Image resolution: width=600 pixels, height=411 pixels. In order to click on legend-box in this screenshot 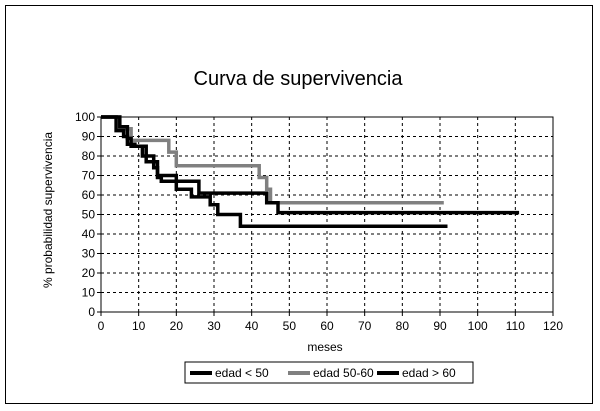, I will do `click(329, 372)`.